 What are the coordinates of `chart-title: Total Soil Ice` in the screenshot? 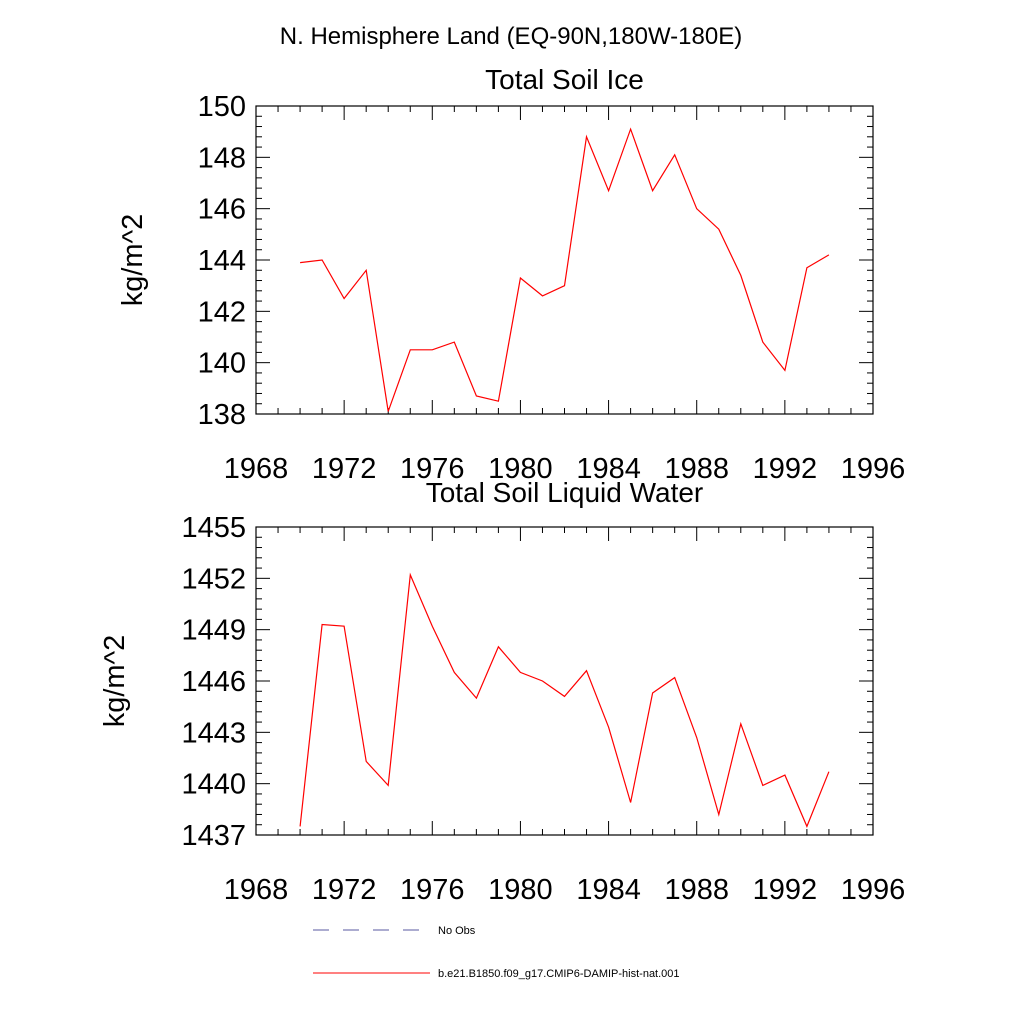 It's located at (564, 79).